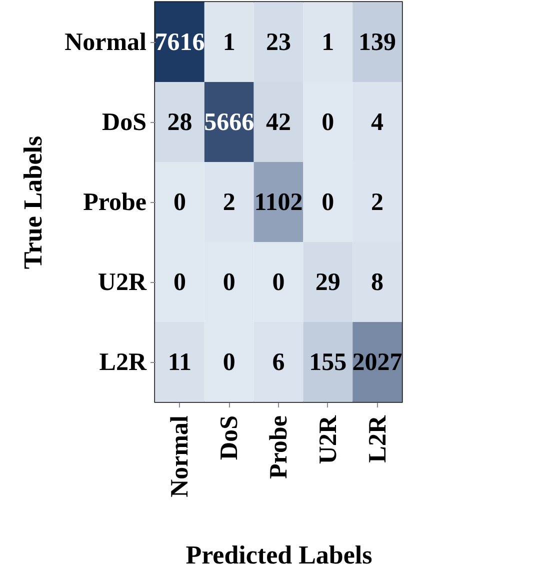 The height and width of the screenshot is (577, 550). What do you see at coordinates (124, 122) in the screenshot?
I see `y-tick-label: DoS` at bounding box center [124, 122].